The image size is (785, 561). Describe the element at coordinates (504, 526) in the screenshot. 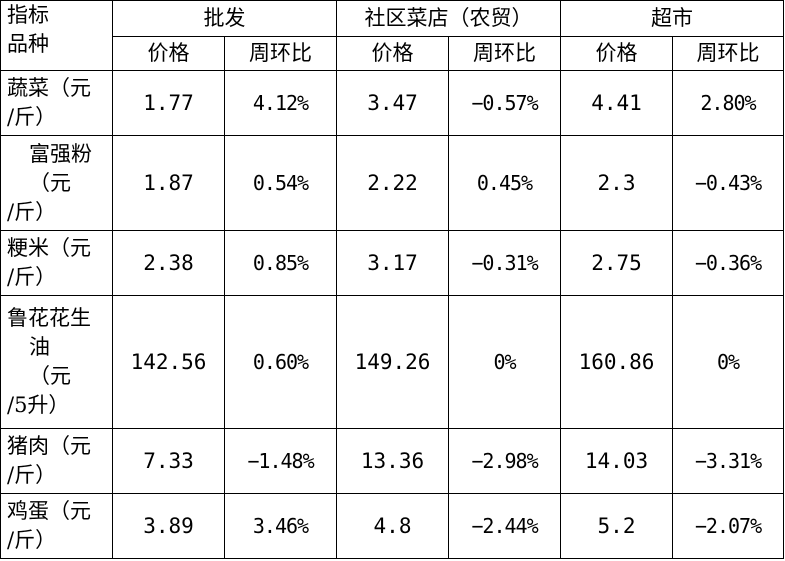

I see `cell-wow: −2.44%` at that location.